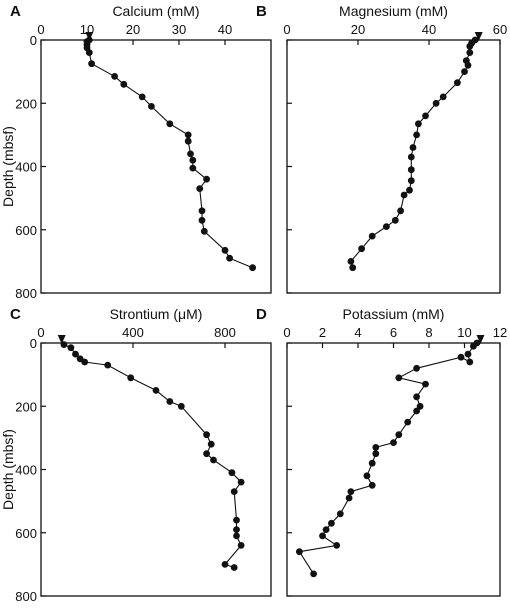 The width and height of the screenshot is (510, 608). What do you see at coordinates (33, 343) in the screenshot?
I see `panel-c-ytick-label: 0` at bounding box center [33, 343].